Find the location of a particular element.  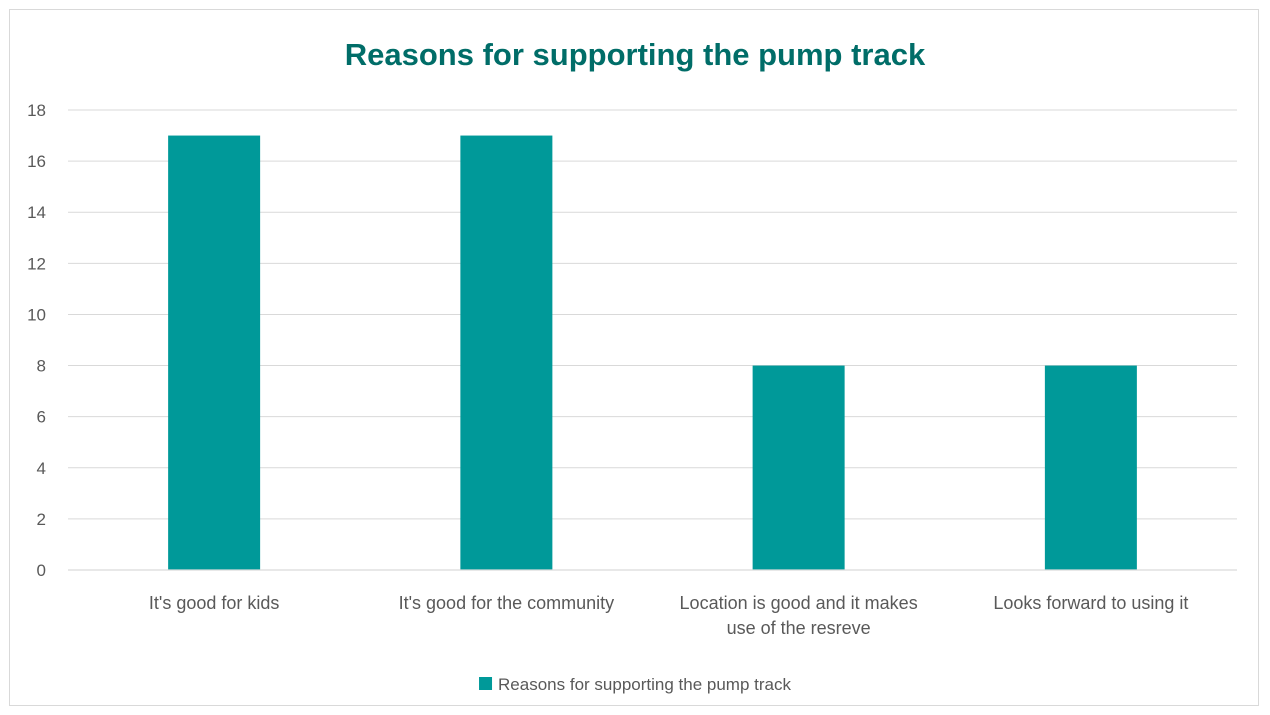

y-tick-label: 10 is located at coordinates (36, 314).